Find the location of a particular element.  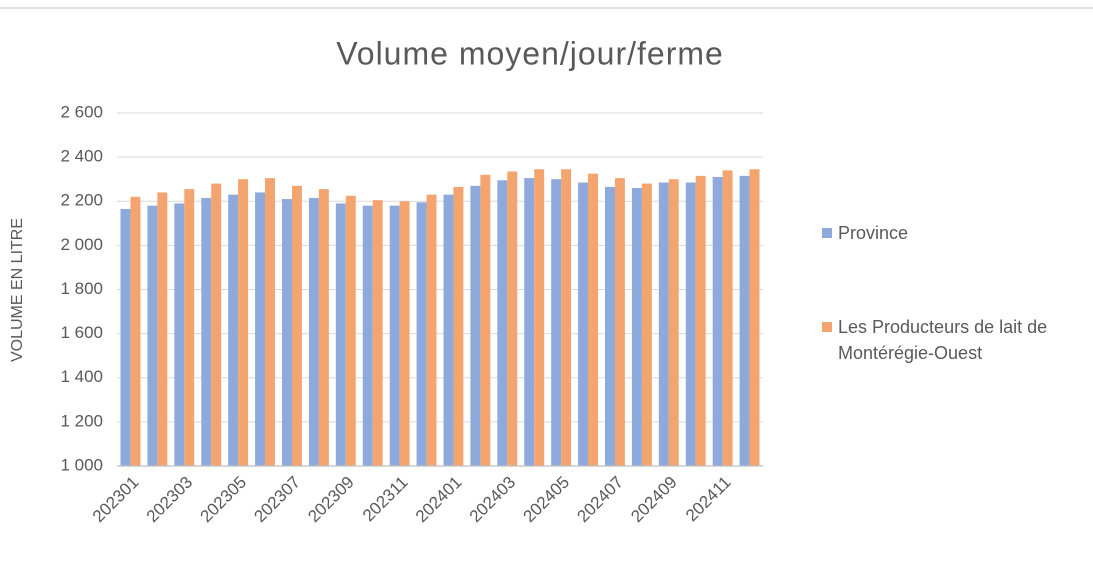

legend-label: Province is located at coordinates (873, 233).